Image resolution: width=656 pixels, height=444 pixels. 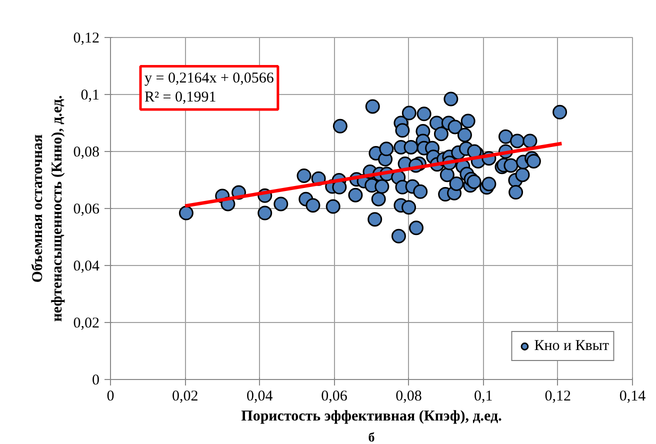 What do you see at coordinates (372, 437) in the screenshot?
I see `text: б` at bounding box center [372, 437].